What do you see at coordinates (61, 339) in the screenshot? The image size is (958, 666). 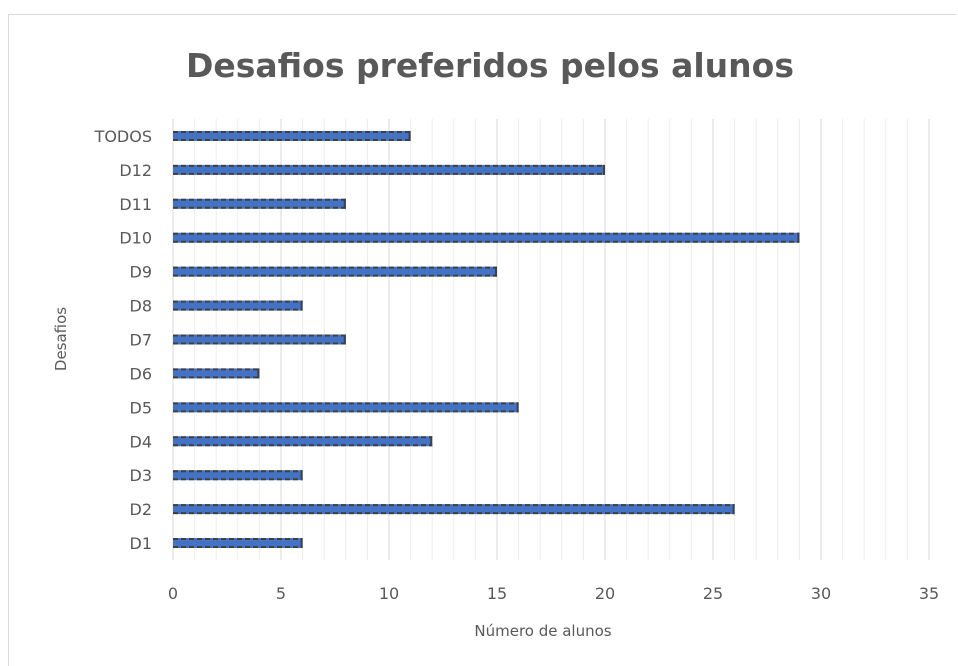 I see `y-axis-title: Desafios` at bounding box center [61, 339].